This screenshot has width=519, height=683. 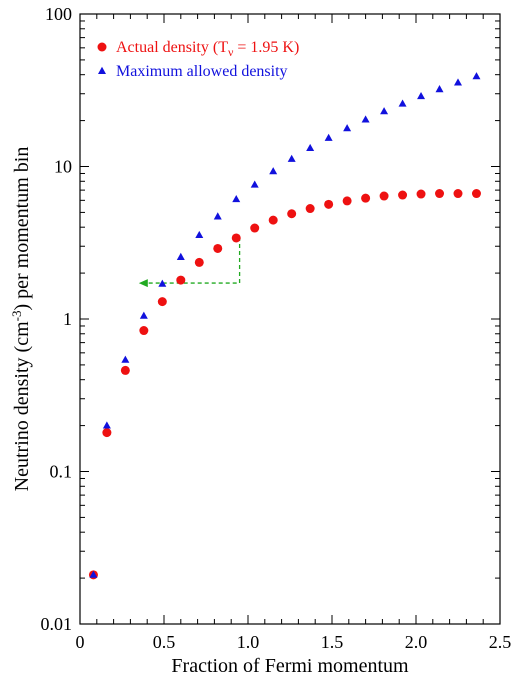 I want to click on x-tick-label: 2.5, so click(x=500, y=642).